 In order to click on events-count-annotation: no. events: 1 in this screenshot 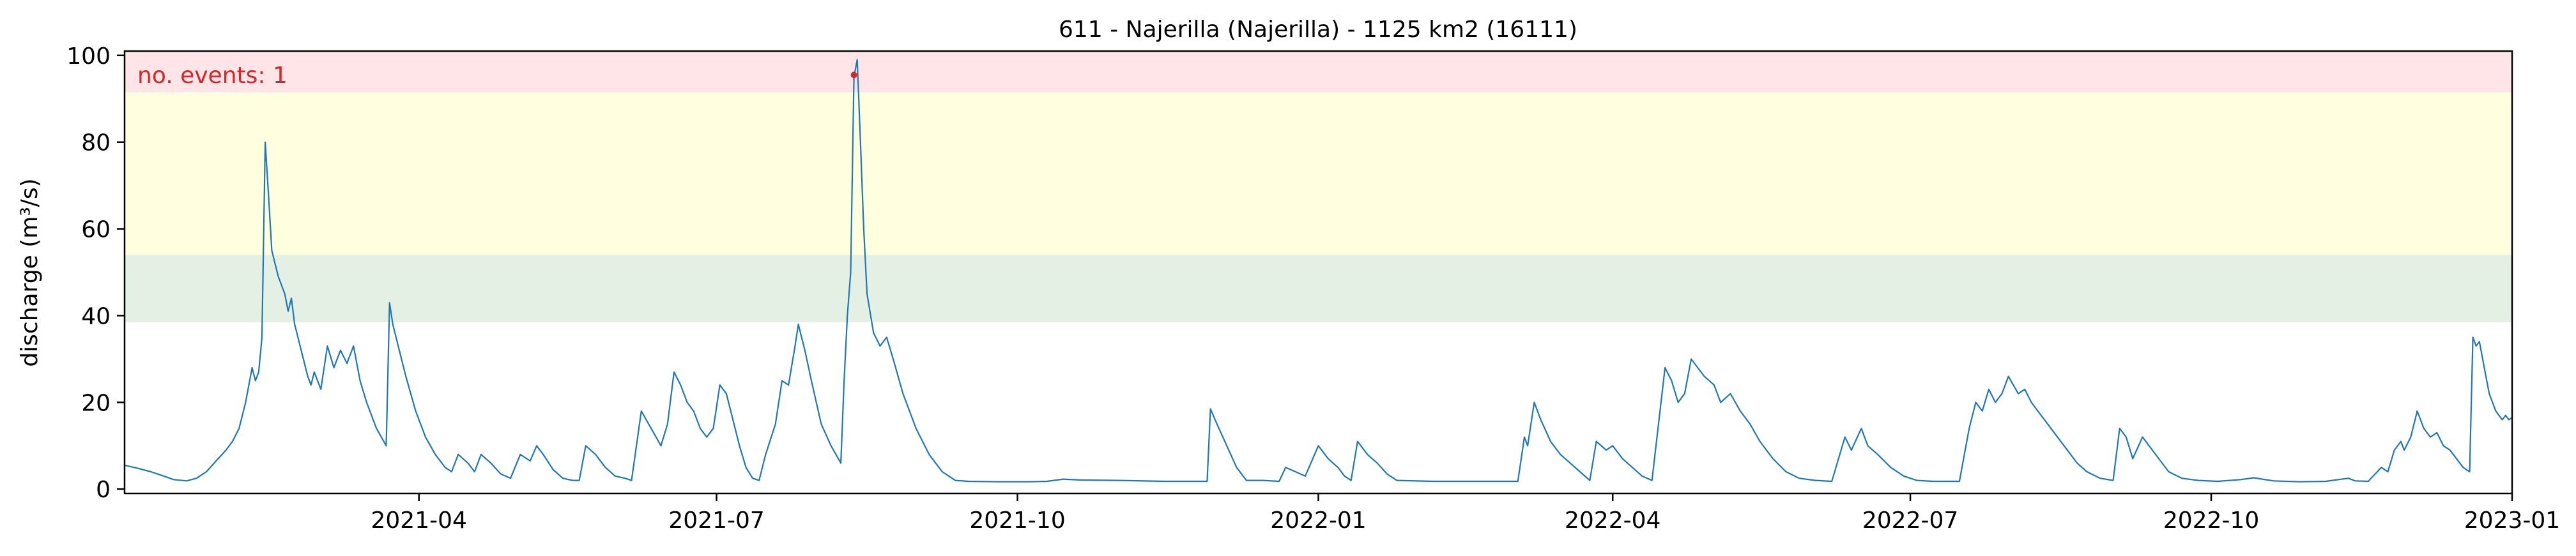, I will do `click(212, 76)`.